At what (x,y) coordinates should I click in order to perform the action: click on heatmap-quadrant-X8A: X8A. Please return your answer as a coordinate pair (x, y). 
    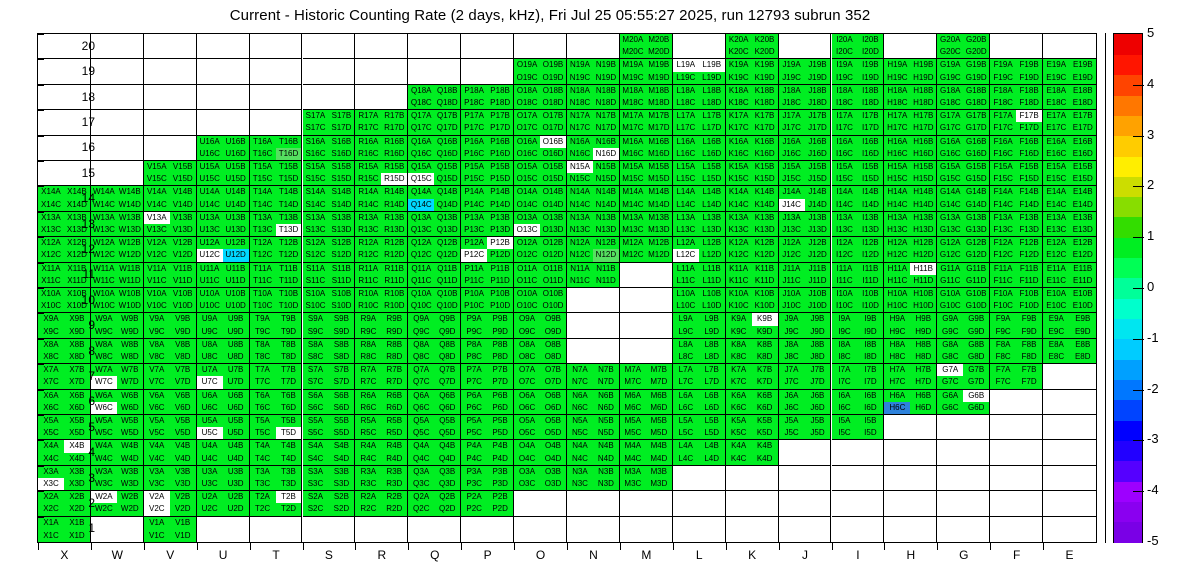
    Looking at the image, I should click on (51, 344).